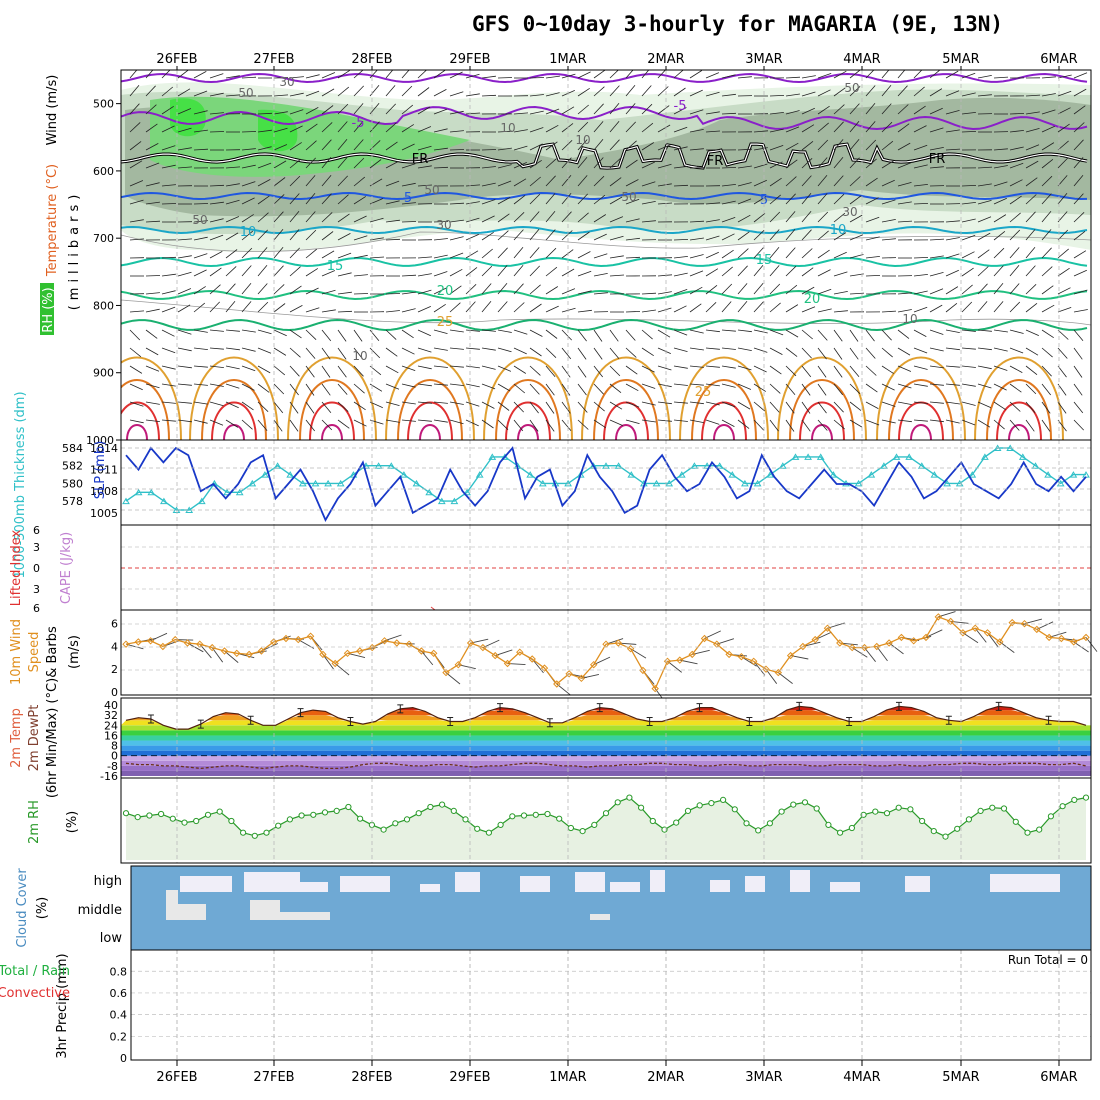 The image size is (1100, 1100). I want to click on cloud-high-gap, so click(800, 881).